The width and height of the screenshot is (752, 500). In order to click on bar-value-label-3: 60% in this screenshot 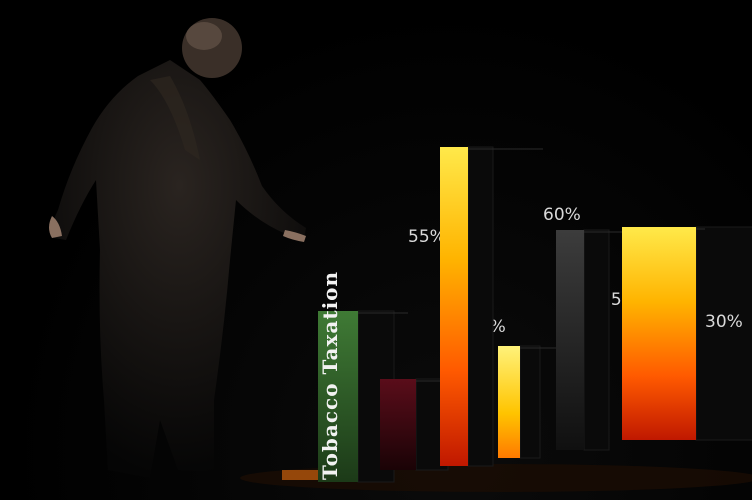, I will do `click(562, 215)`.